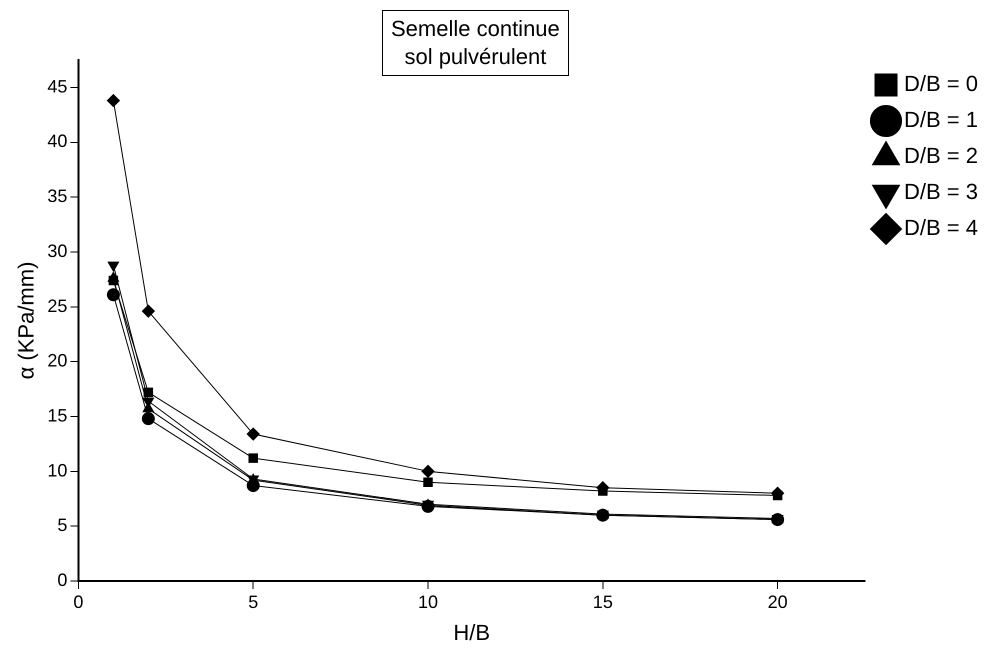  I want to click on x-tick-label: 0, so click(78, 602).